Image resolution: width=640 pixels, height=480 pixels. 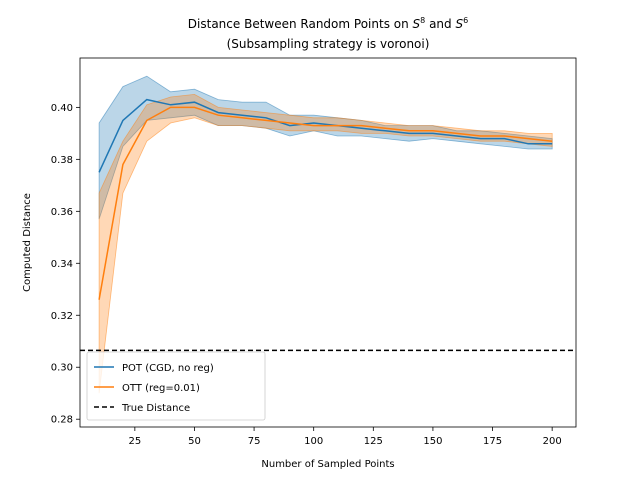 I want to click on y-tick-label: 0.28, so click(x=62, y=420).